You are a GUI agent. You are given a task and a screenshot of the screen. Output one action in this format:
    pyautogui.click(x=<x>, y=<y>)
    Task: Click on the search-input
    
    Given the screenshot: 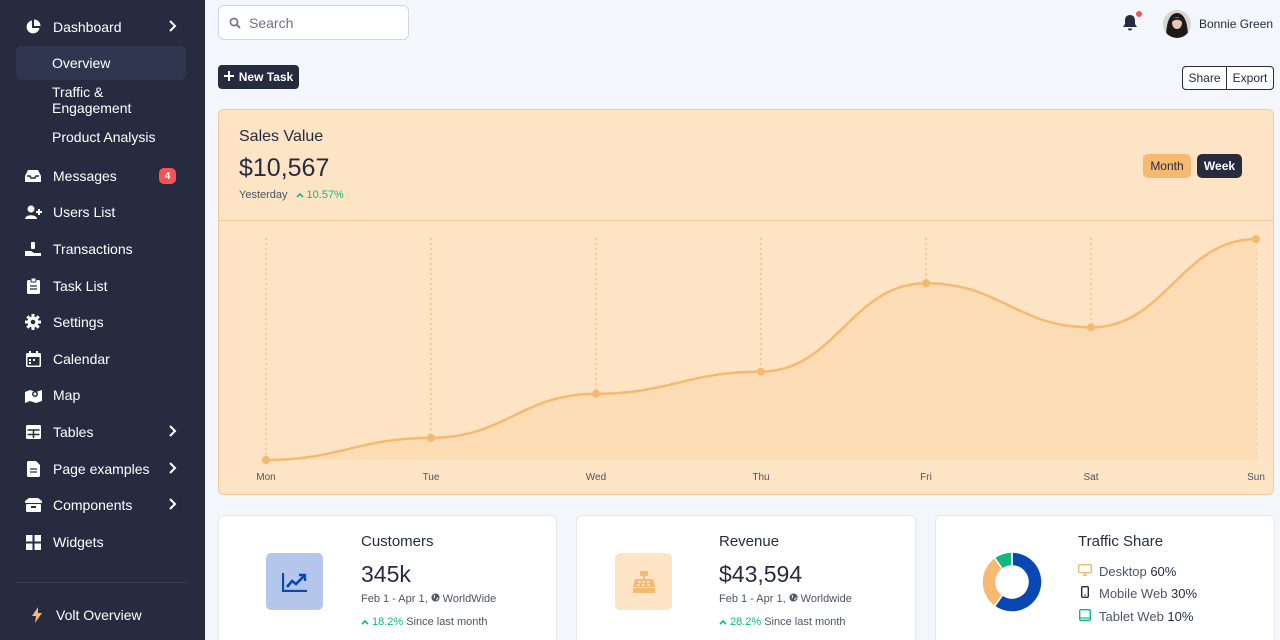 What is the action you would take?
    pyautogui.click(x=319, y=22)
    